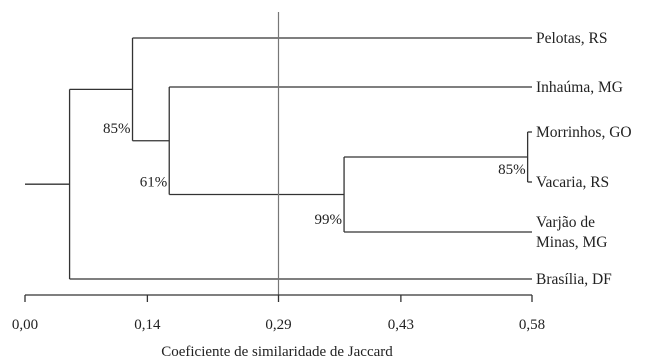 This screenshot has width=653, height=362. Describe the element at coordinates (579, 87) in the screenshot. I see `leaf-label-L2: Inhaúma, MG` at that location.